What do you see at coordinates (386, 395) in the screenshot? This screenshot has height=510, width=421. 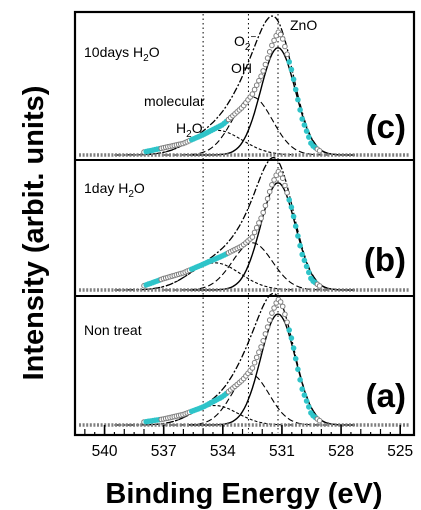 I see `panel-label: (a)` at bounding box center [386, 395].